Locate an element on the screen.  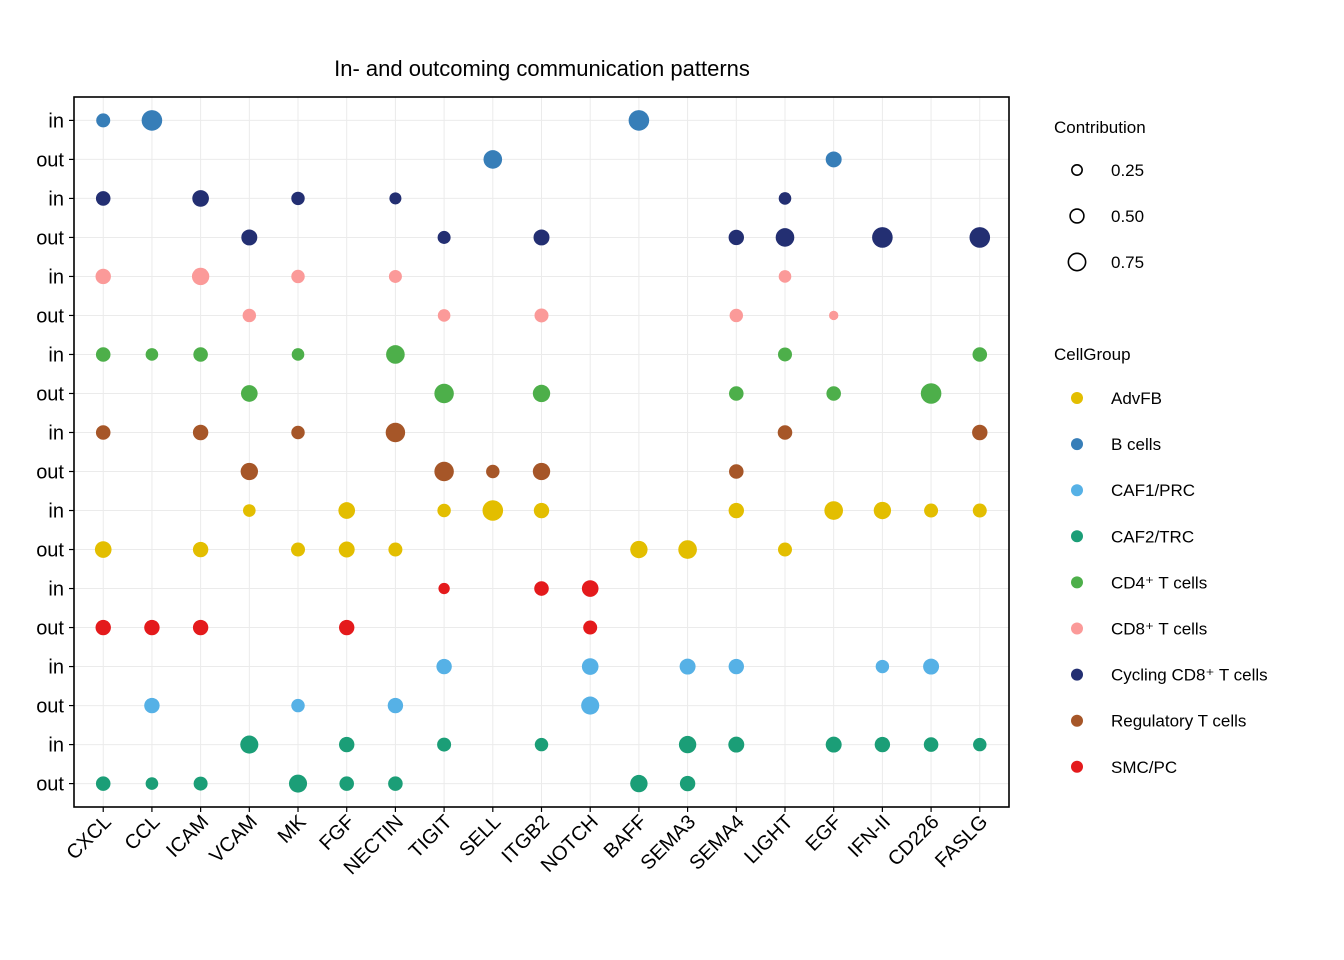
color-legend-key-caf2-trc is located at coordinates (1077, 536).